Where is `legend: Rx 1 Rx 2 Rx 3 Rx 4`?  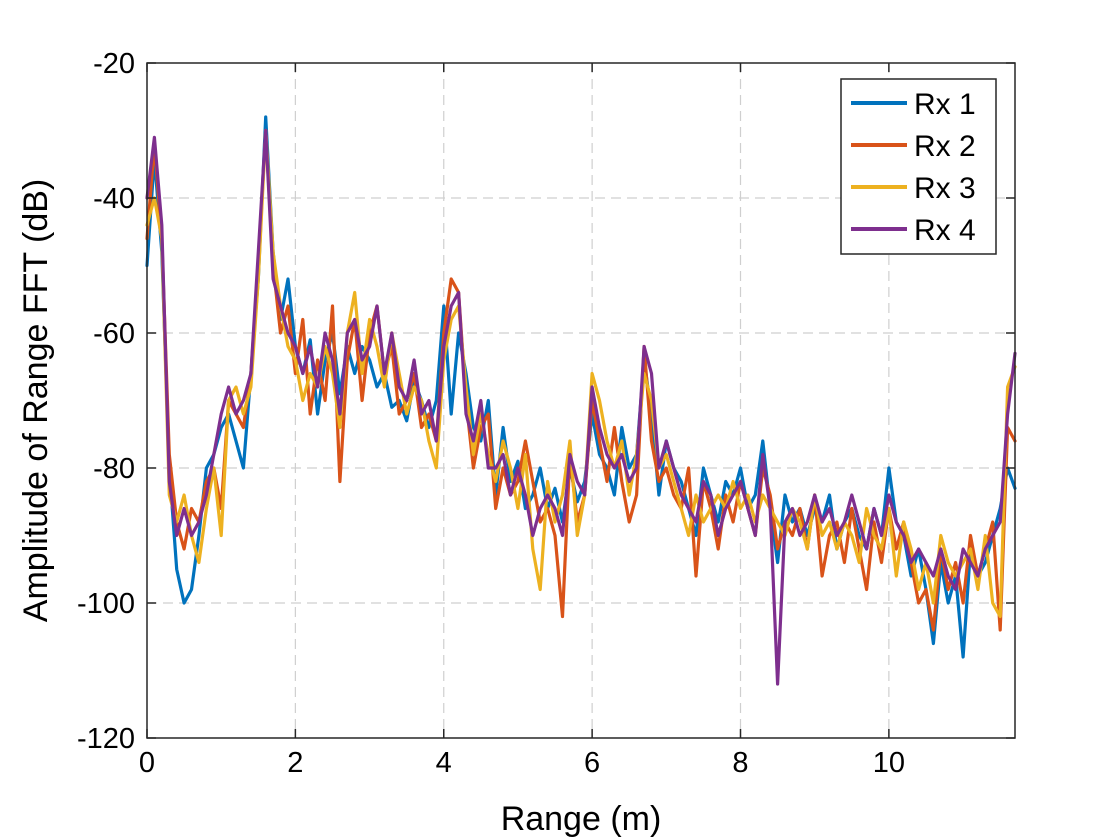 legend: Rx 1 Rx 2 Rx 3 Rx 4 is located at coordinates (918, 166).